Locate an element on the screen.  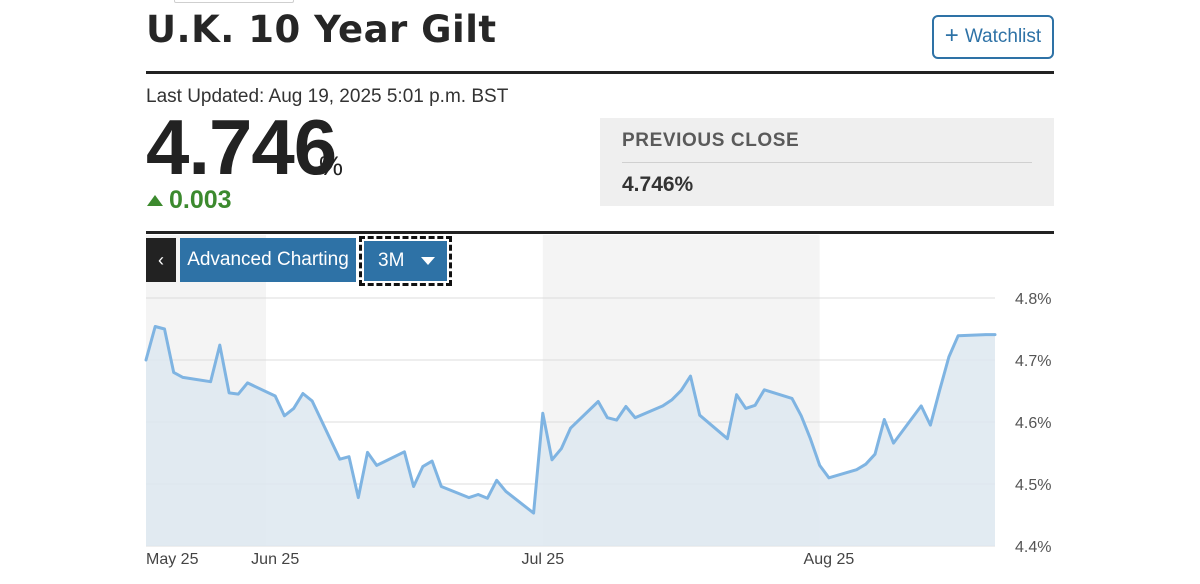
previous-close-label: PREVIOUS CLOSE is located at coordinates (711, 140).